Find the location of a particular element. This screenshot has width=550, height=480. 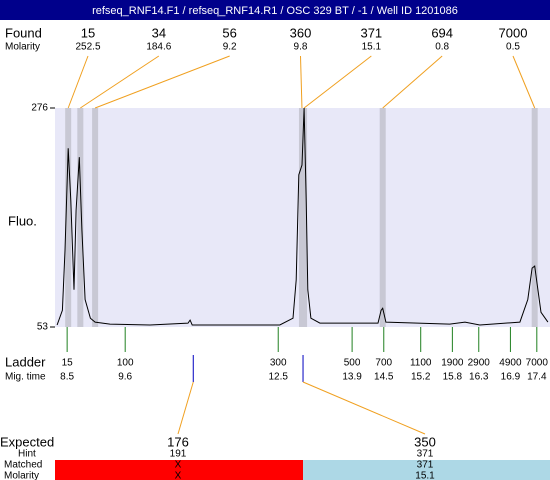

found-molarity: 9.2 is located at coordinates (230, 47).